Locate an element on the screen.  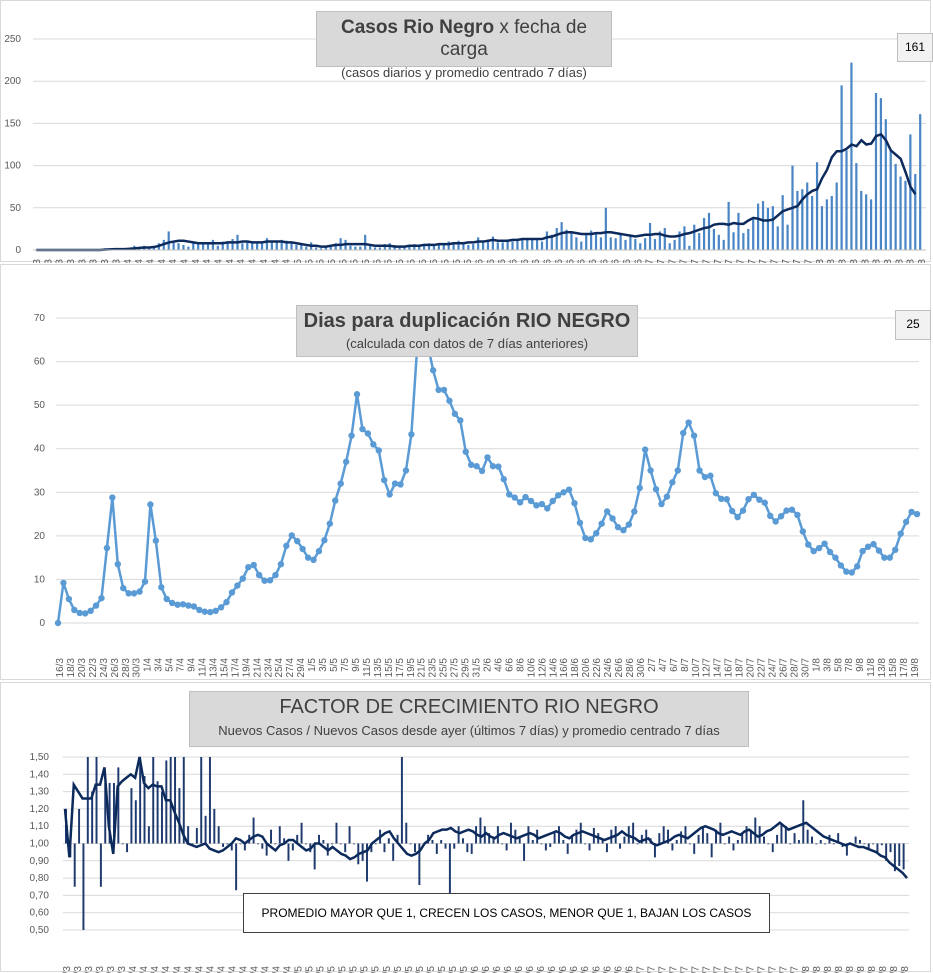
doubling-title: Dias para duplicación RIO NEGRO is located at coordinates (467, 321).